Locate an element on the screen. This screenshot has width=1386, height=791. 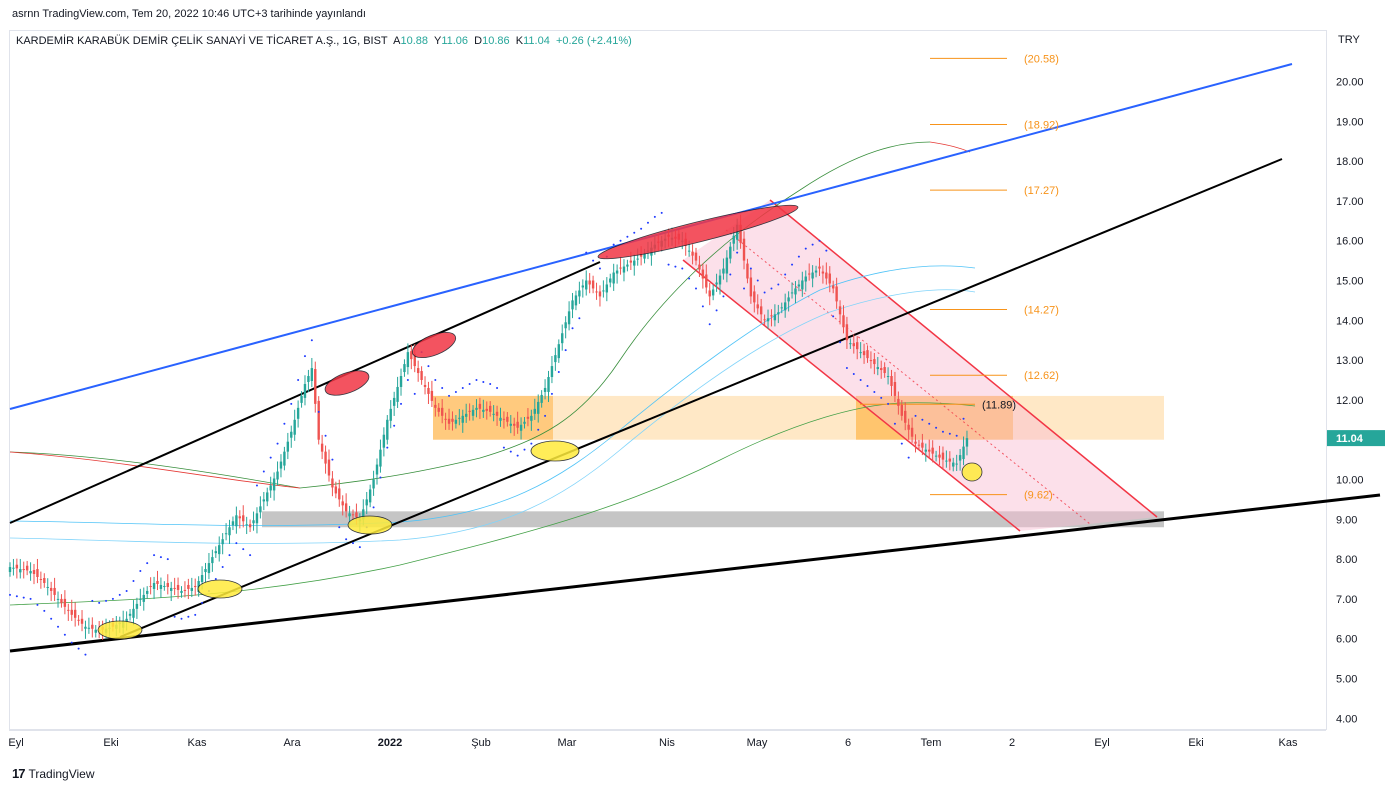
open-value: 10.88 is located at coordinates (414, 41).